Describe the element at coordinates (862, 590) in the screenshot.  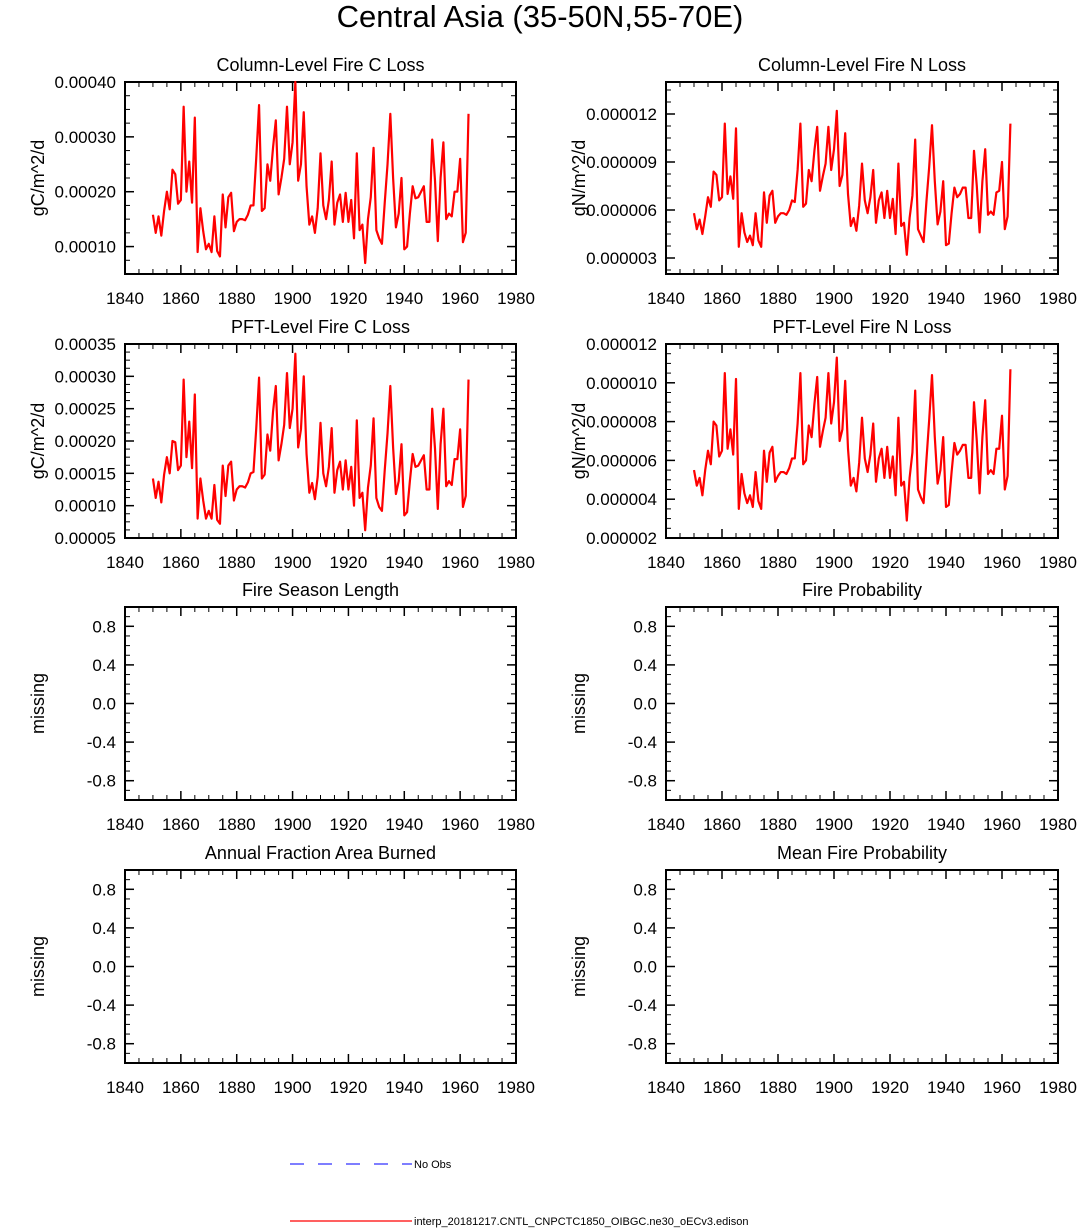
I see `chart-title: Fire Probability` at that location.